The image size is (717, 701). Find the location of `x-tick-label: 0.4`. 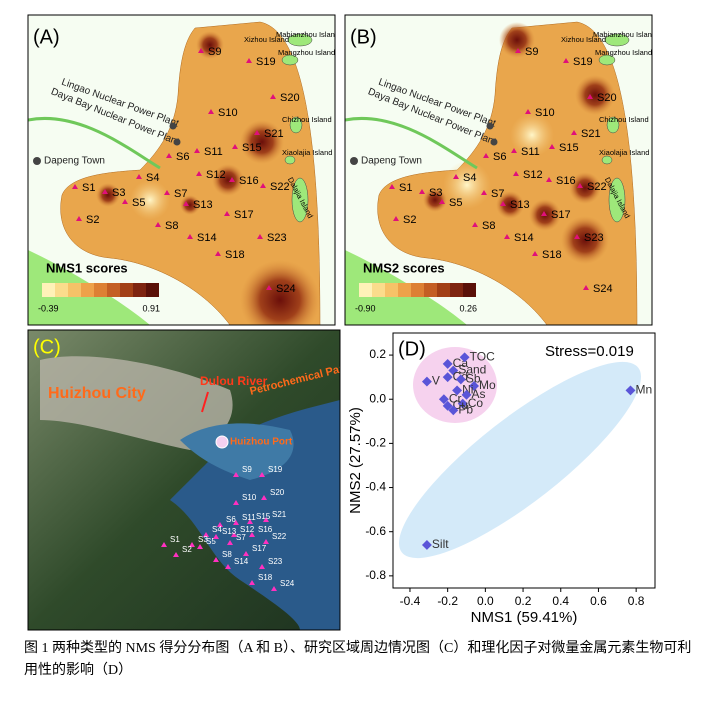

x-tick-label: 0.4 is located at coordinates (560, 601).